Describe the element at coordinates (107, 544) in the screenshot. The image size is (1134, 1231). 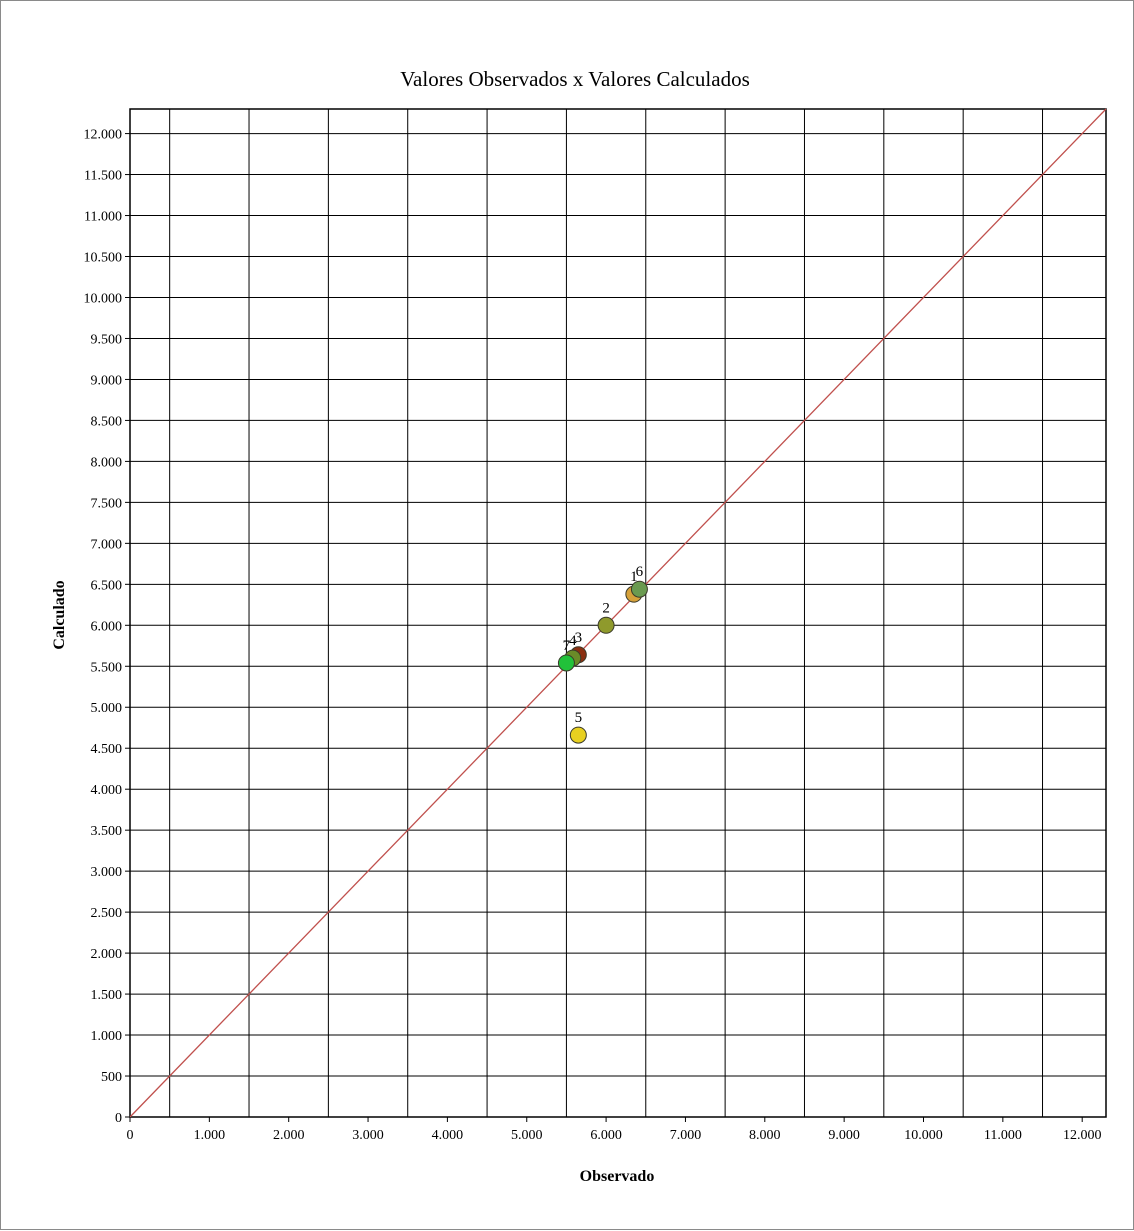
I see `y-tick-label: 7.000` at that location.